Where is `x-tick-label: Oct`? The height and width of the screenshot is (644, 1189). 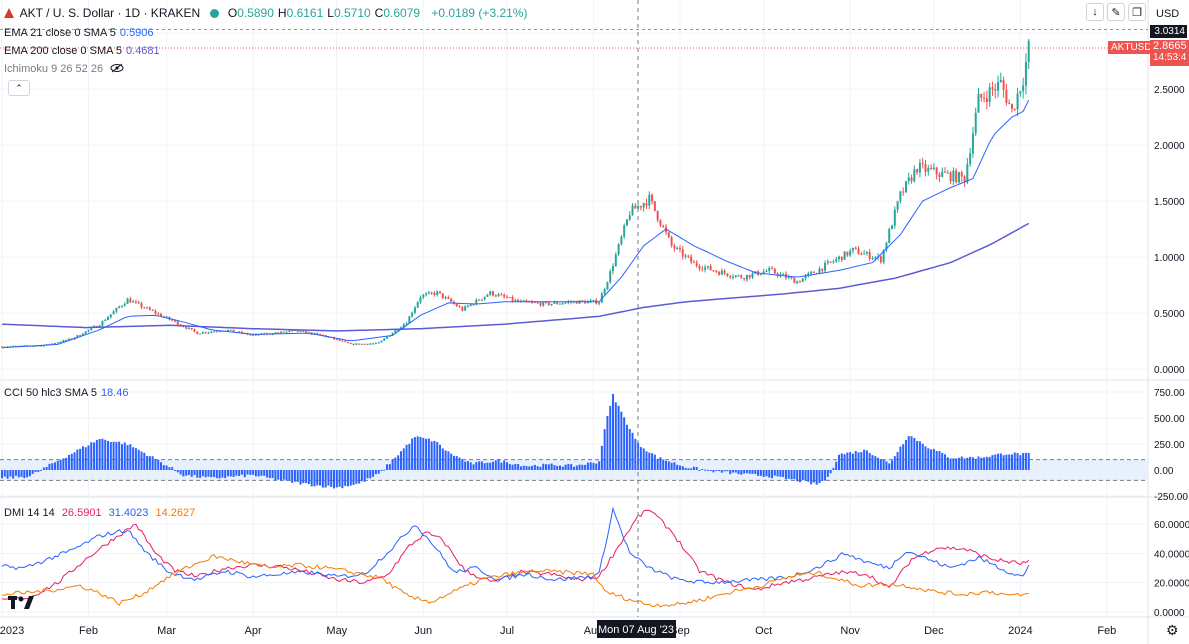 x-tick-label: Oct is located at coordinates (763, 631).